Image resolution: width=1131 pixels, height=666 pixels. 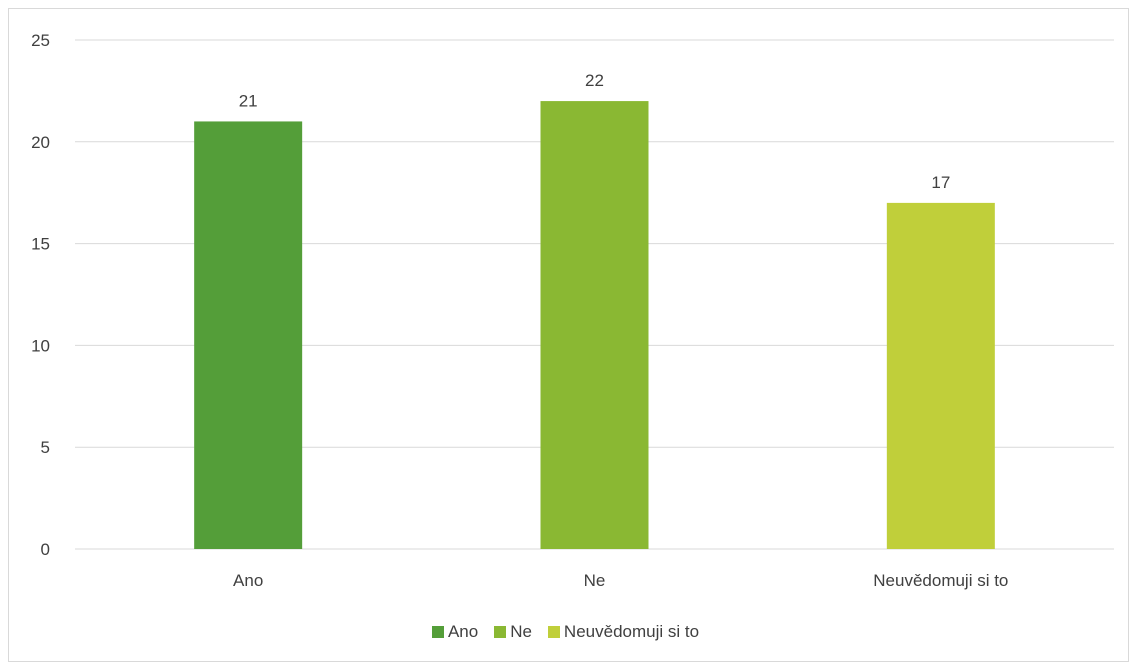 What do you see at coordinates (45, 447) in the screenshot?
I see `y-tick-label: 5` at bounding box center [45, 447].